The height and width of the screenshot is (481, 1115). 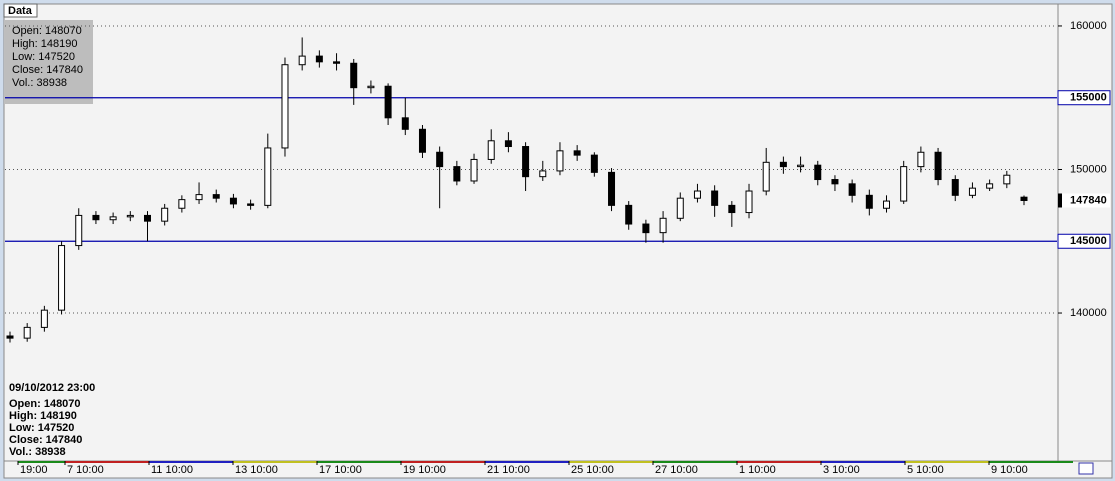 I want to click on info-line: High: 148190, so click(x=44, y=44).